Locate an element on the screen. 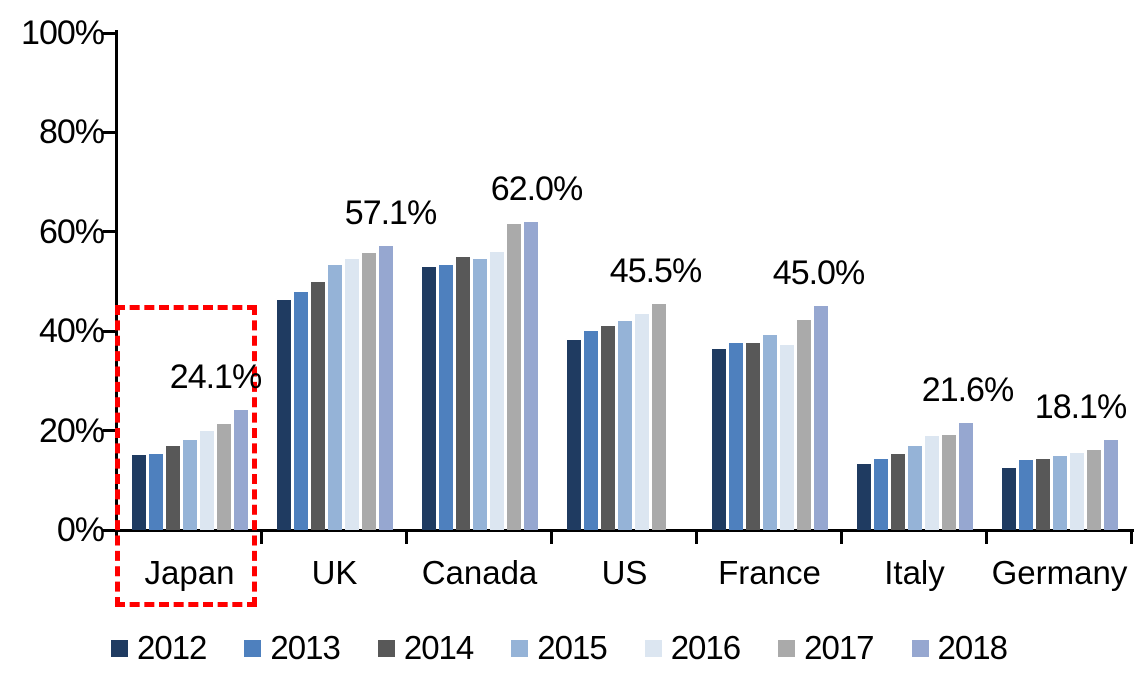  value-label-japan: 24.1% is located at coordinates (215, 377).